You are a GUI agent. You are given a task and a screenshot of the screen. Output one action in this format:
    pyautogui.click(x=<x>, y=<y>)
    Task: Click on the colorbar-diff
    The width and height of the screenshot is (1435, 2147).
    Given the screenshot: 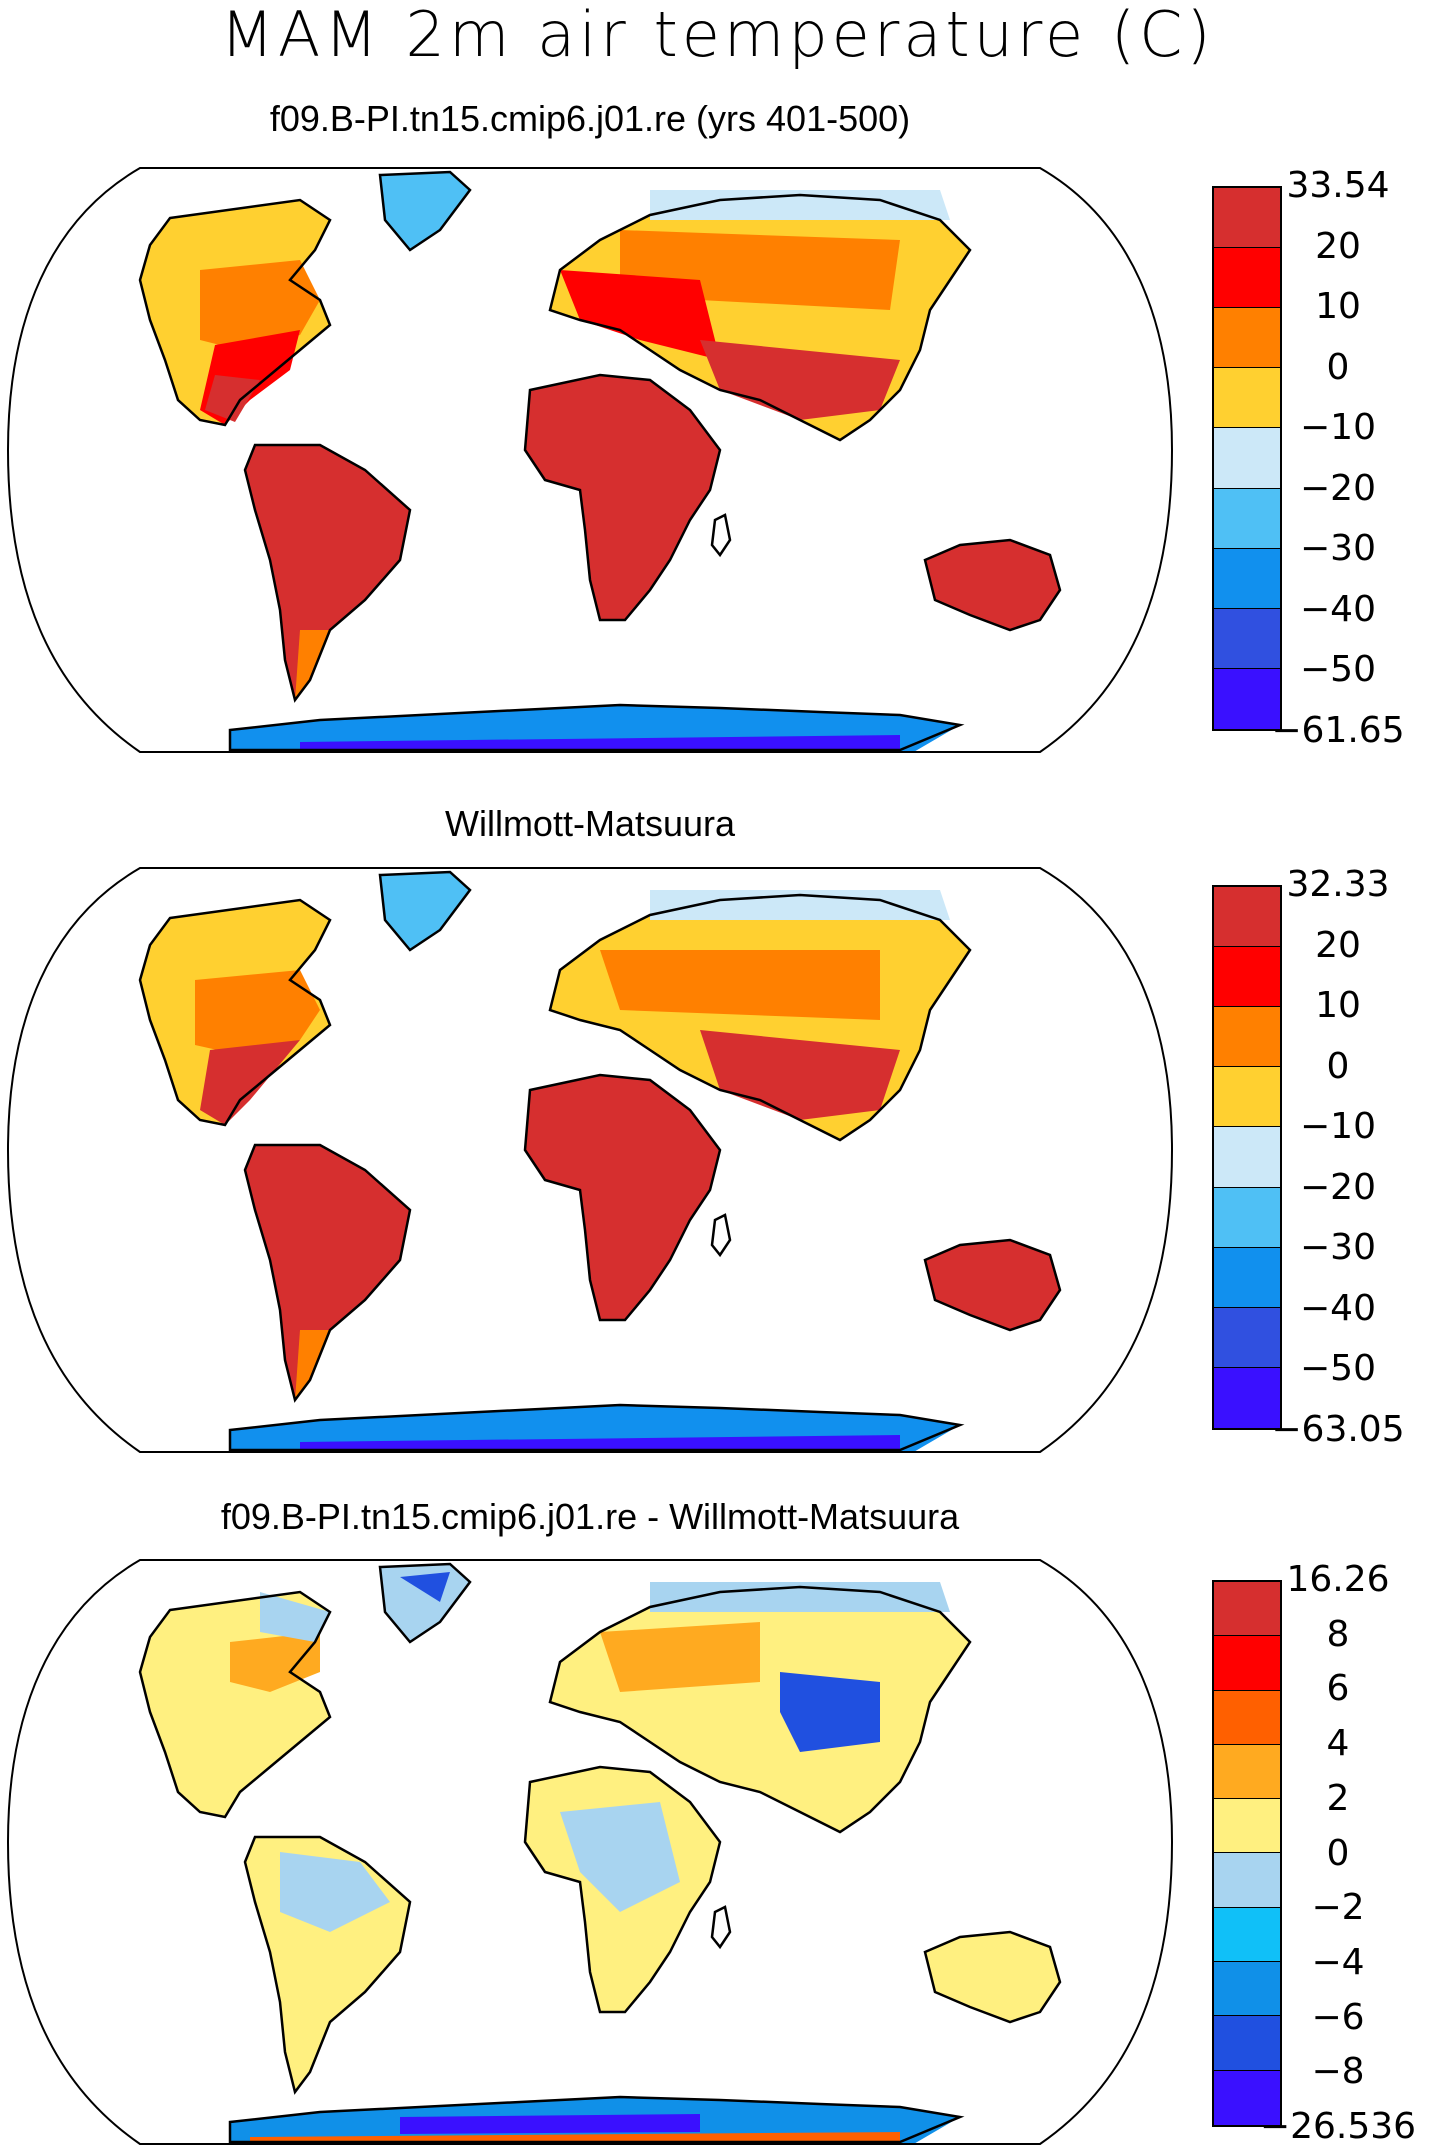 What is the action you would take?
    pyautogui.click(x=1247, y=1853)
    